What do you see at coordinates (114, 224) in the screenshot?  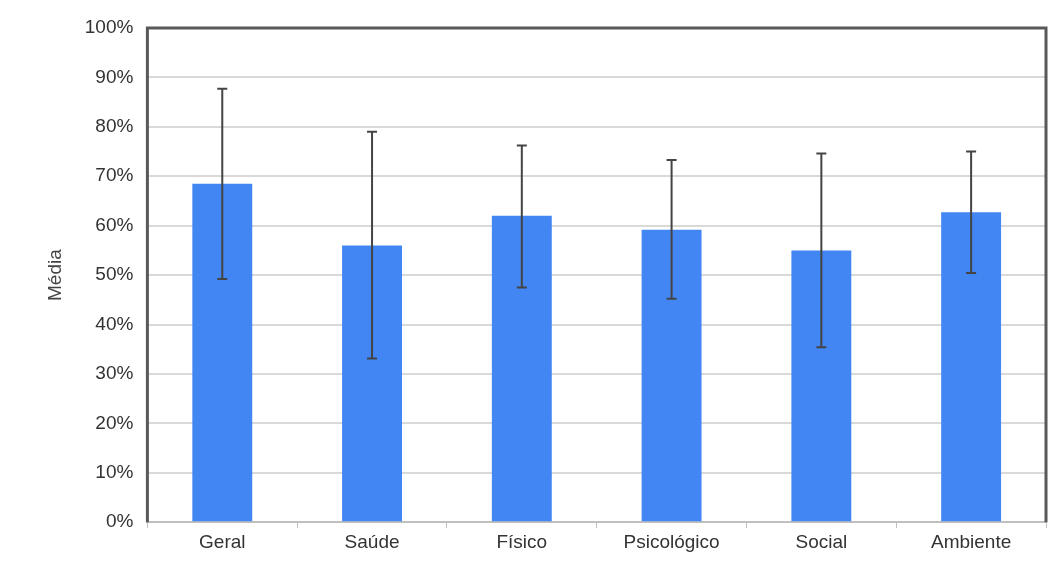 I see `y-tick-label: 60%` at bounding box center [114, 224].